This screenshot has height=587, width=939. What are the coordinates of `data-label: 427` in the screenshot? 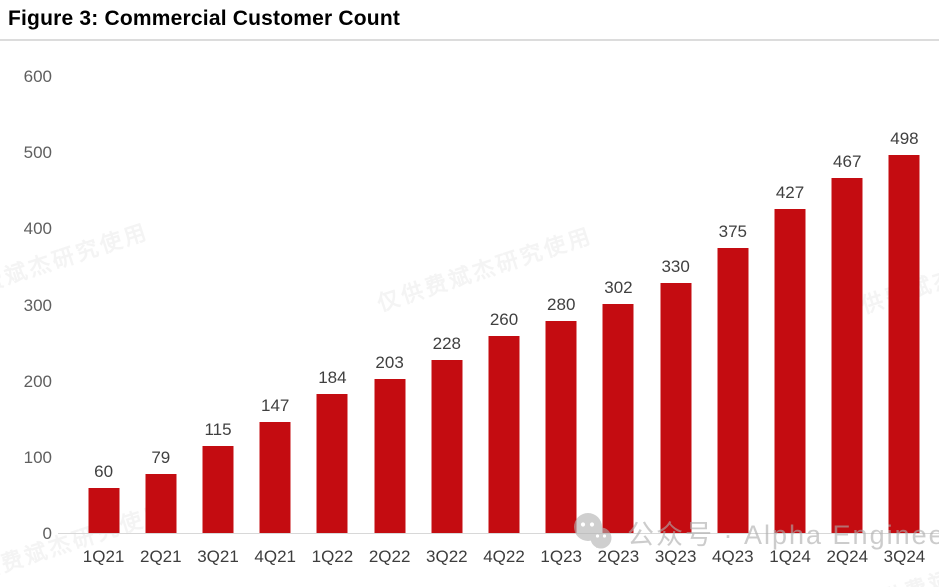 It's located at (790, 192).